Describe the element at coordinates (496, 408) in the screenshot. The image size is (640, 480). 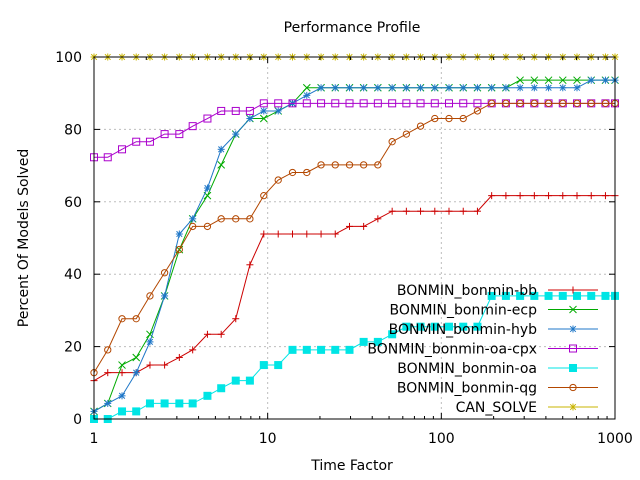
I see `legend-label: CAN_SOLVE` at that location.